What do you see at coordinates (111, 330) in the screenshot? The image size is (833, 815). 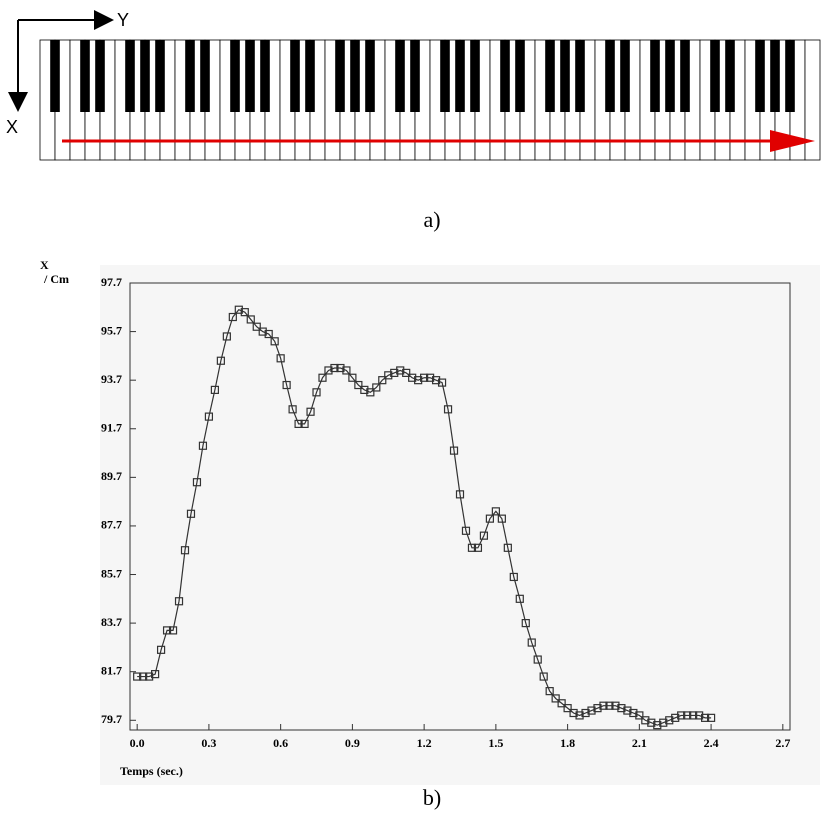 I see `y-tick-label: 95.7` at bounding box center [111, 330].